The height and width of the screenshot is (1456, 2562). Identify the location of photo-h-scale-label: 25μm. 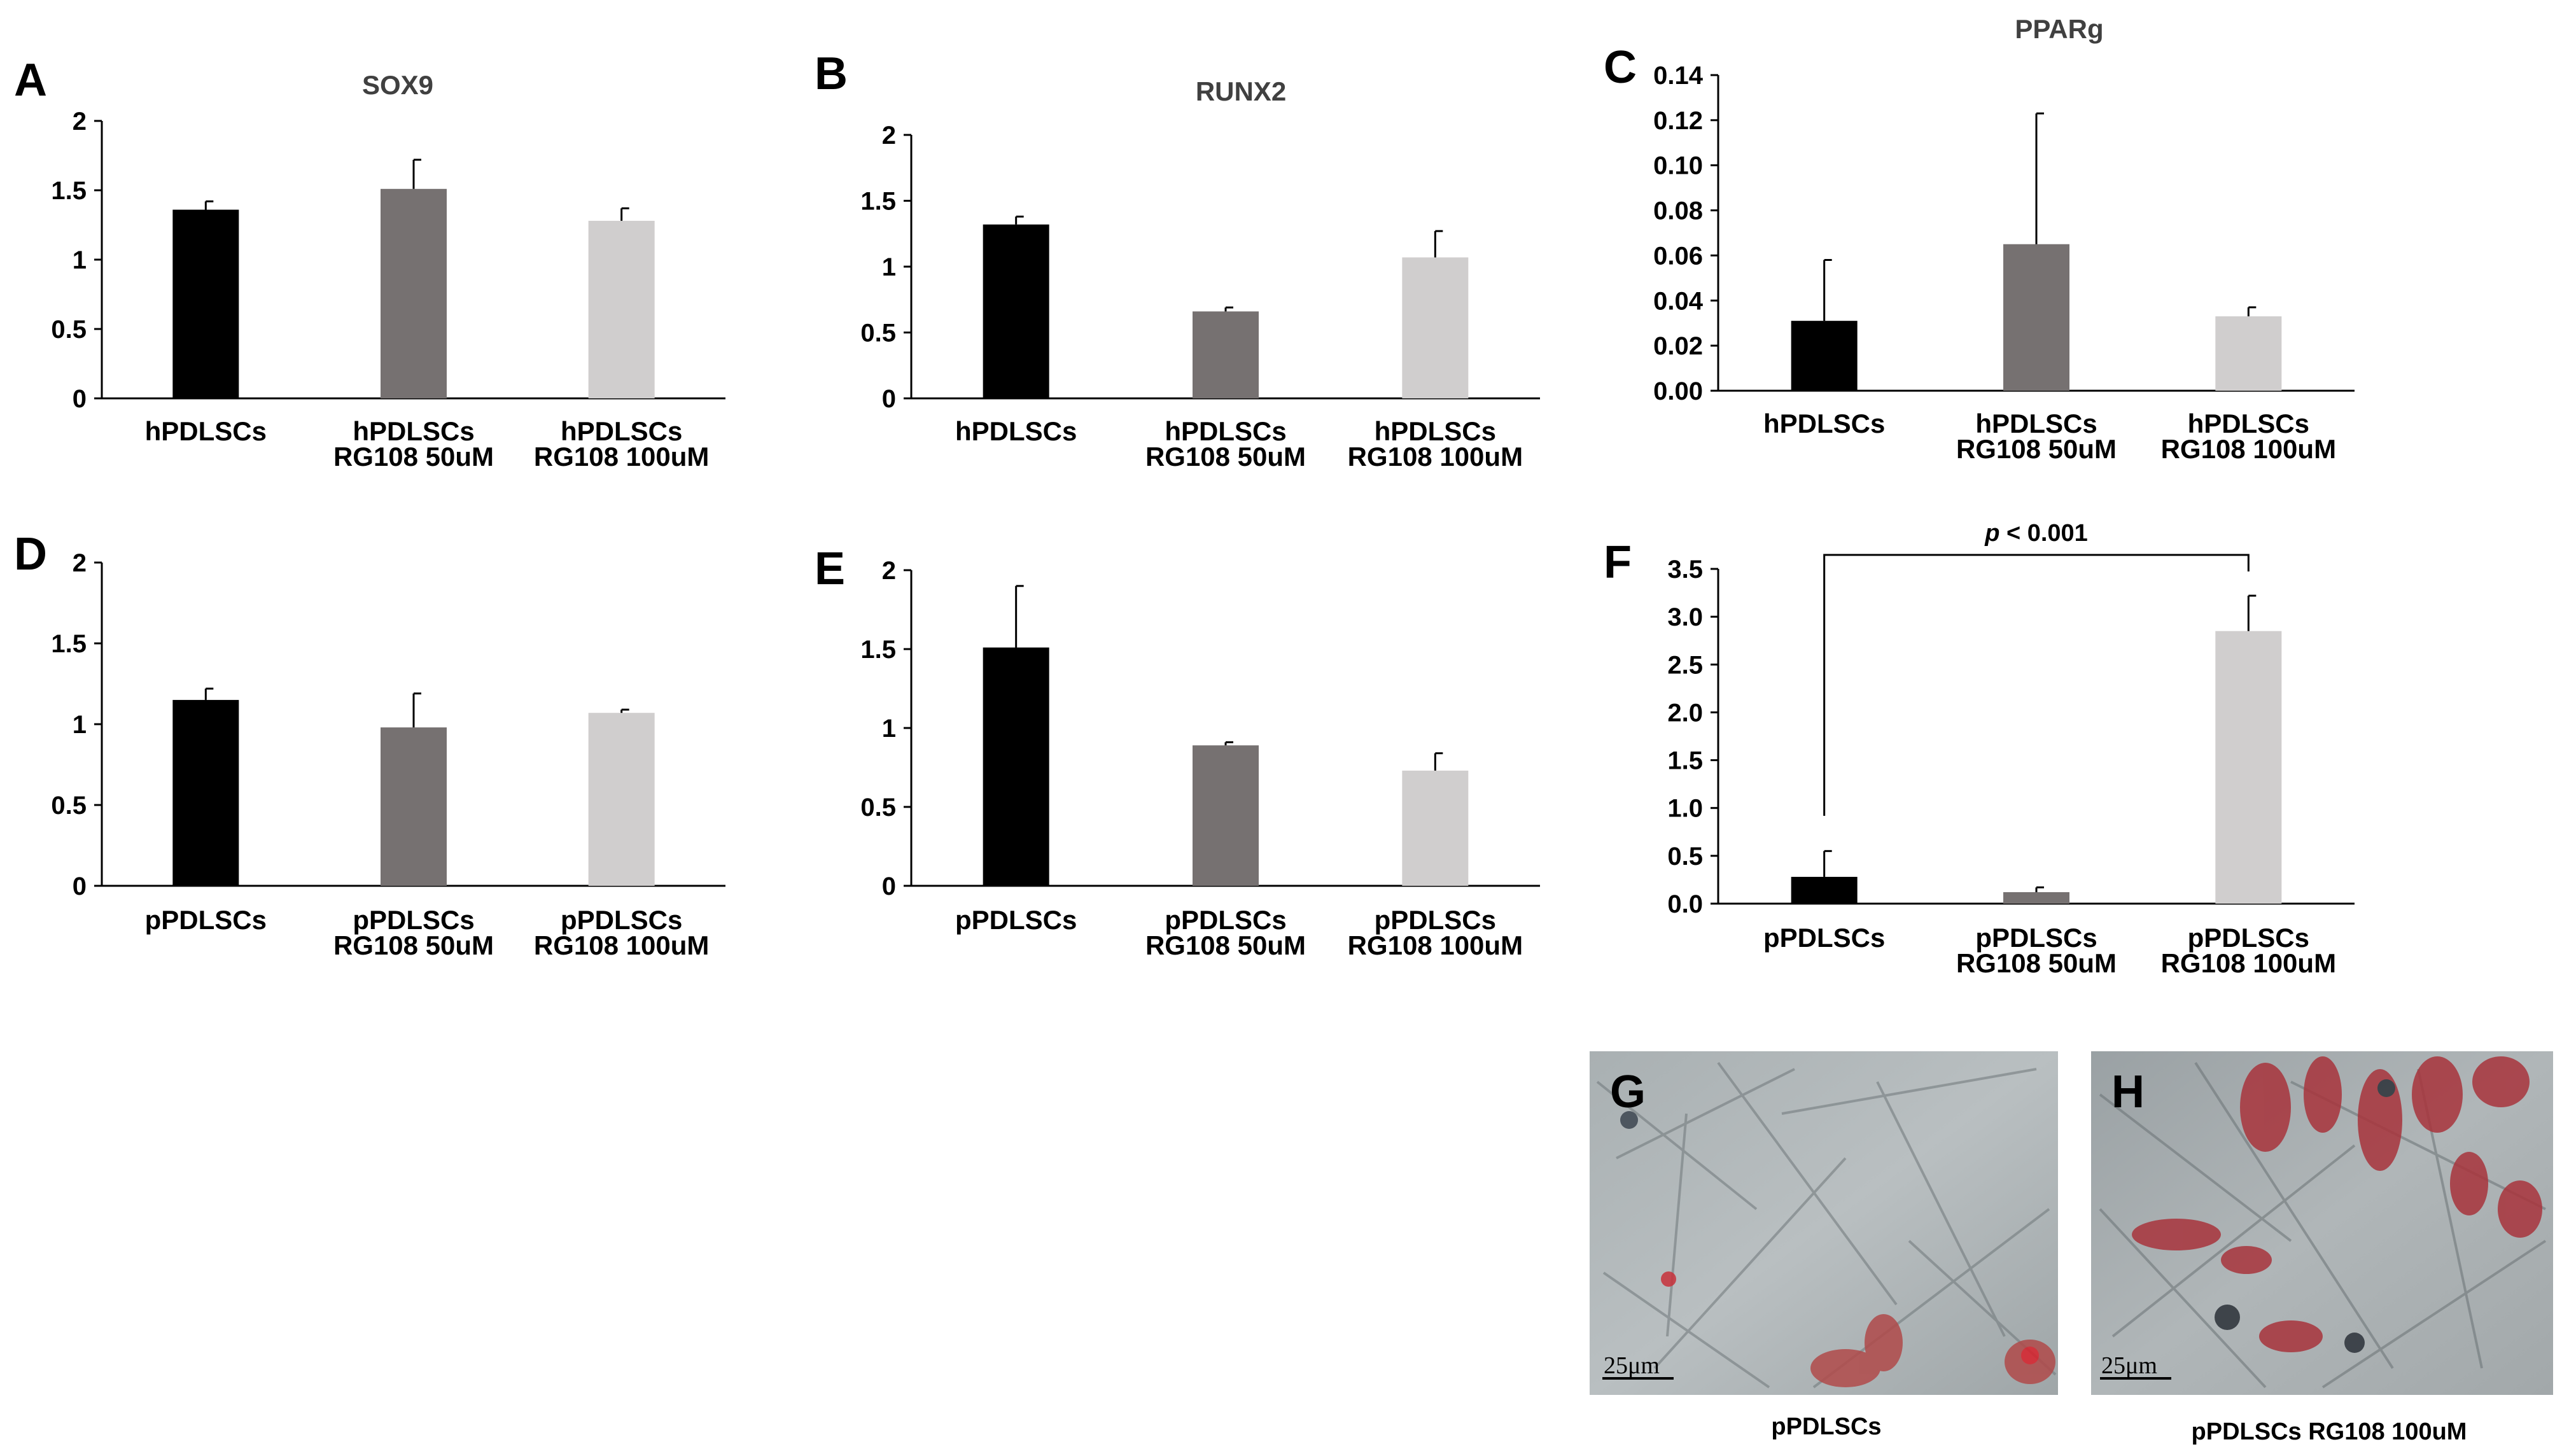
(2129, 1365).